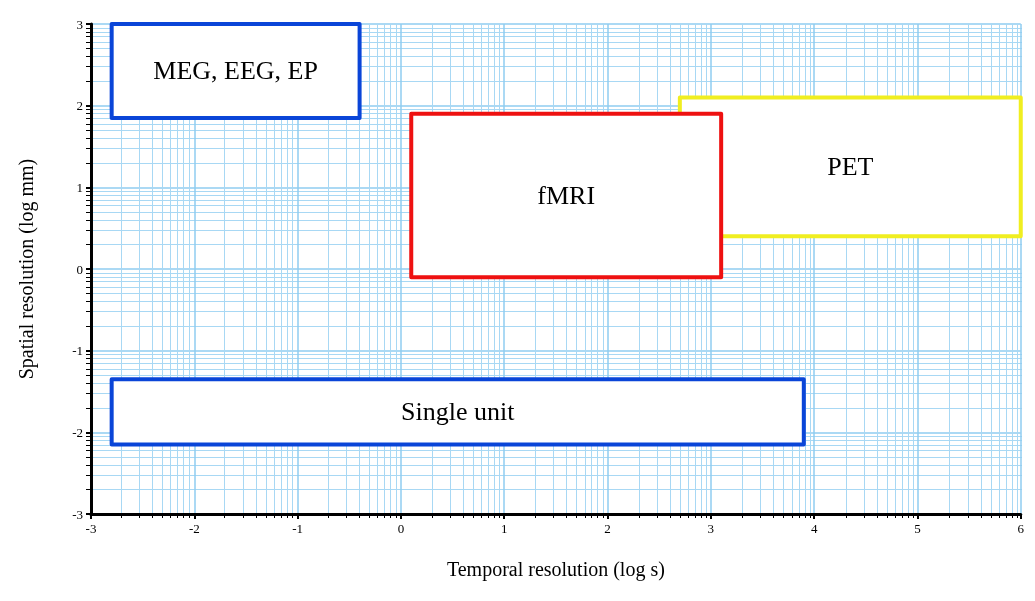 Image resolution: width=1035 pixels, height=601 pixels. I want to click on series-label: PET, so click(850, 167).